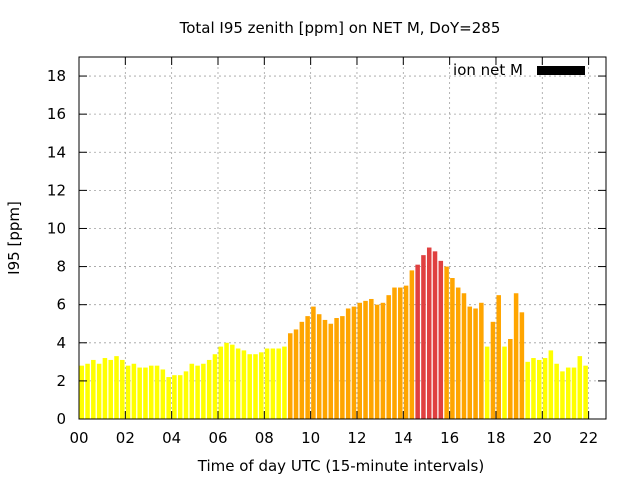 The height and width of the screenshot is (480, 640). What do you see at coordinates (61, 343) in the screenshot?
I see `y-tick-label: 4` at bounding box center [61, 343].